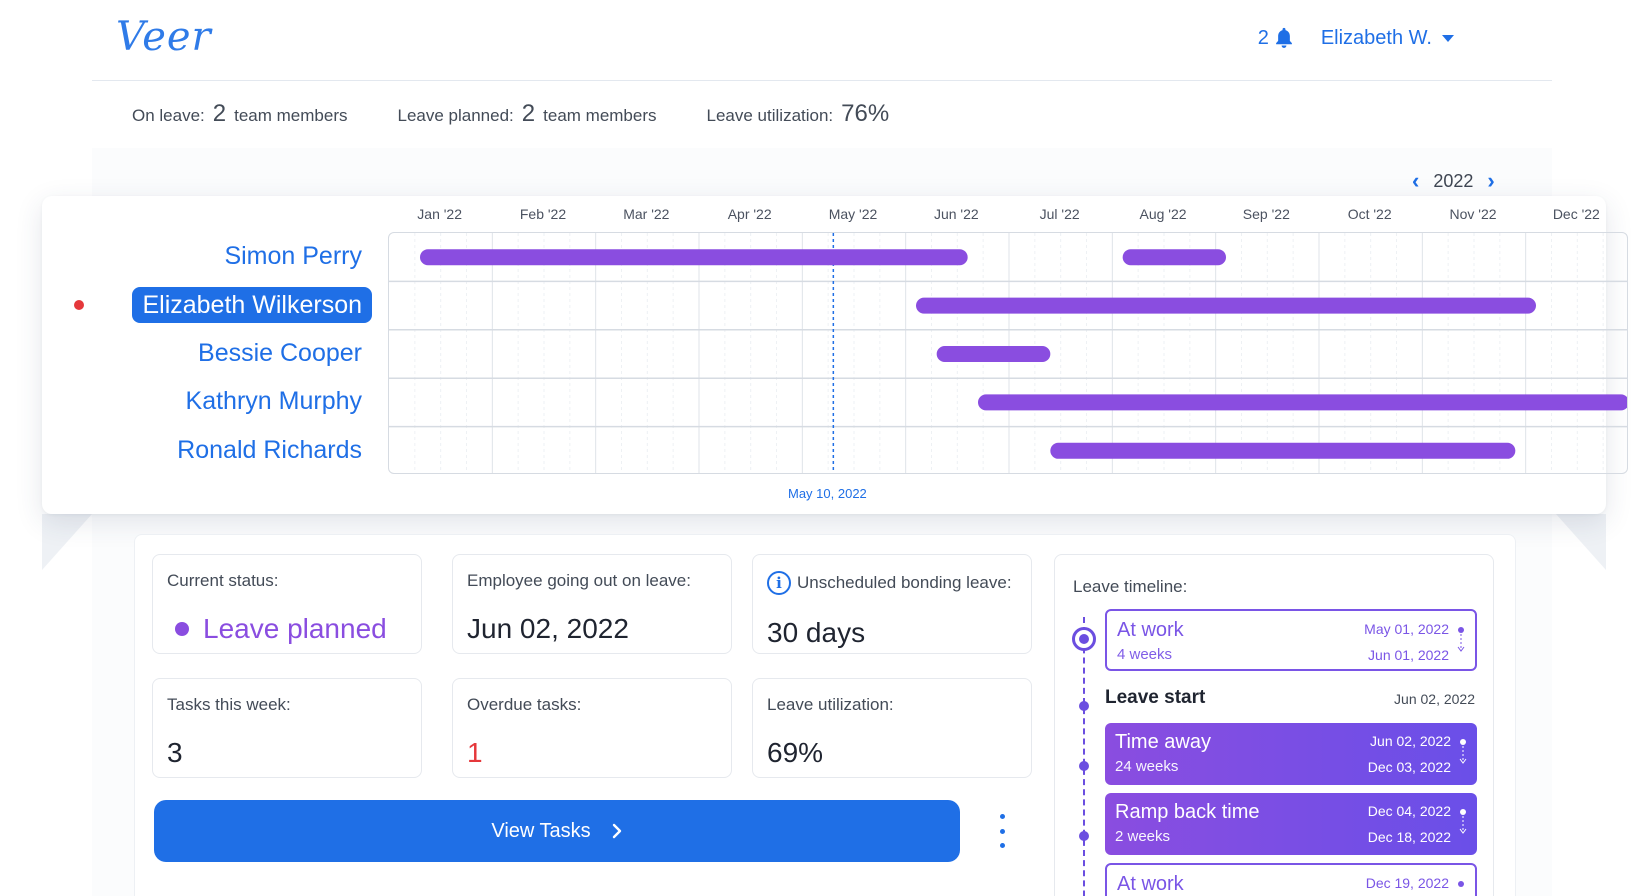  Describe the element at coordinates (67, 542) in the screenshot. I see `card-fold-left` at that location.